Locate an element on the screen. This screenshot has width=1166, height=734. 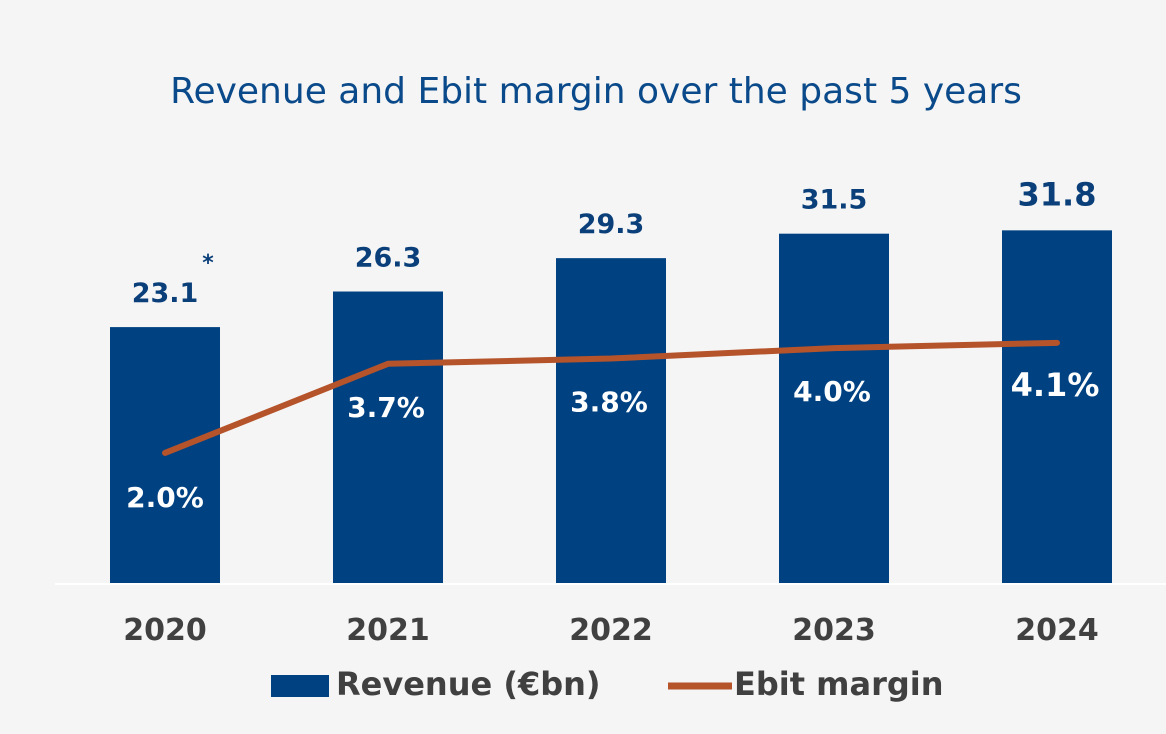
revenue-value-label-2024: 31.8 is located at coordinates (1057, 194).